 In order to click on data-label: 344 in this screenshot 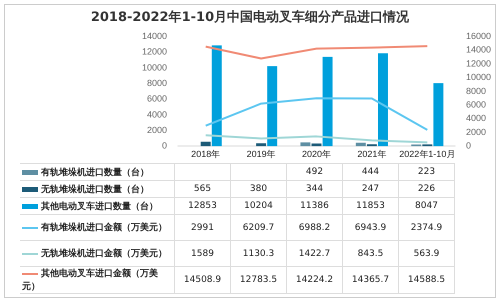, I will do `click(314, 189)`.